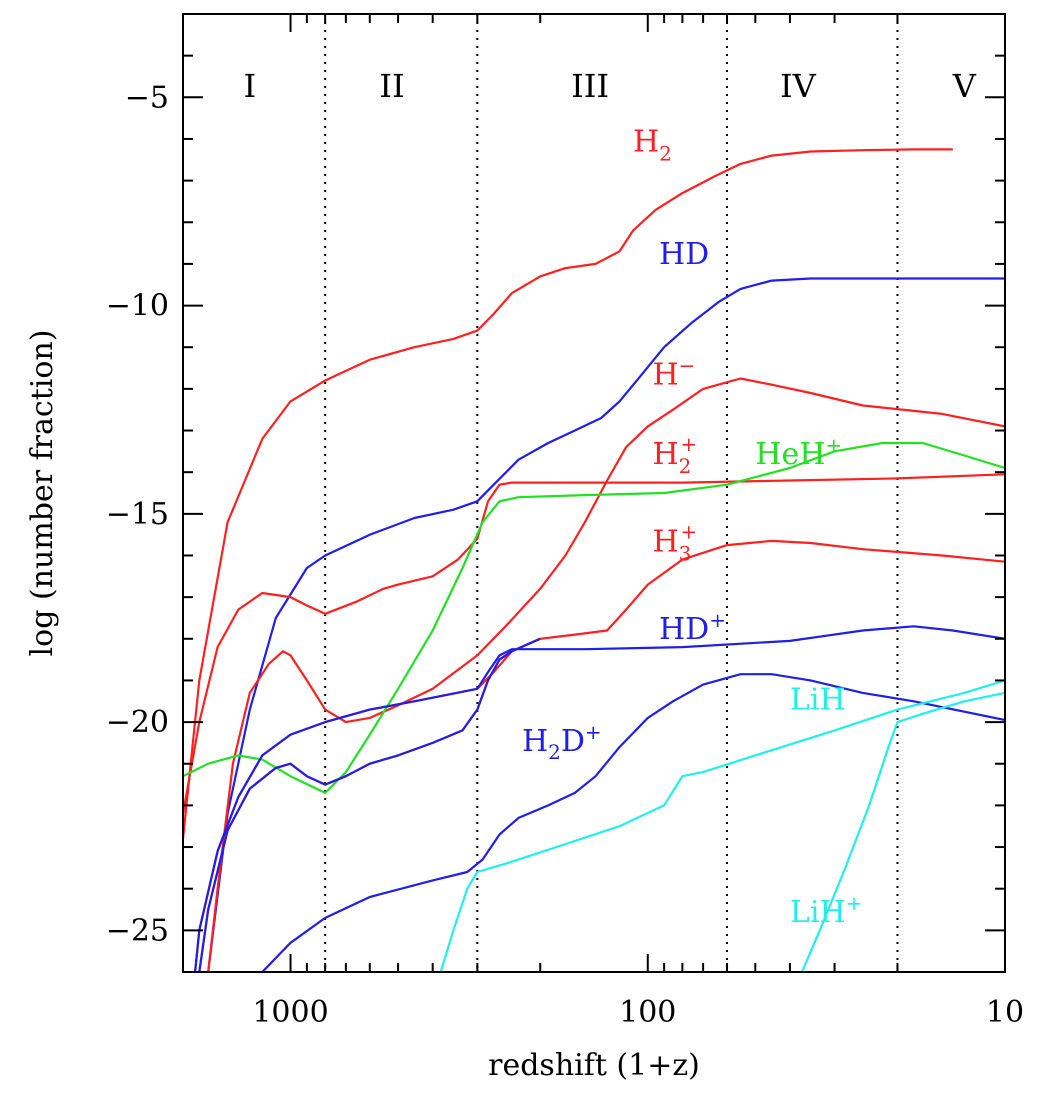 Image resolution: width=1046 pixels, height=1096 pixels. I want to click on region-label-2: III, so click(590, 86).